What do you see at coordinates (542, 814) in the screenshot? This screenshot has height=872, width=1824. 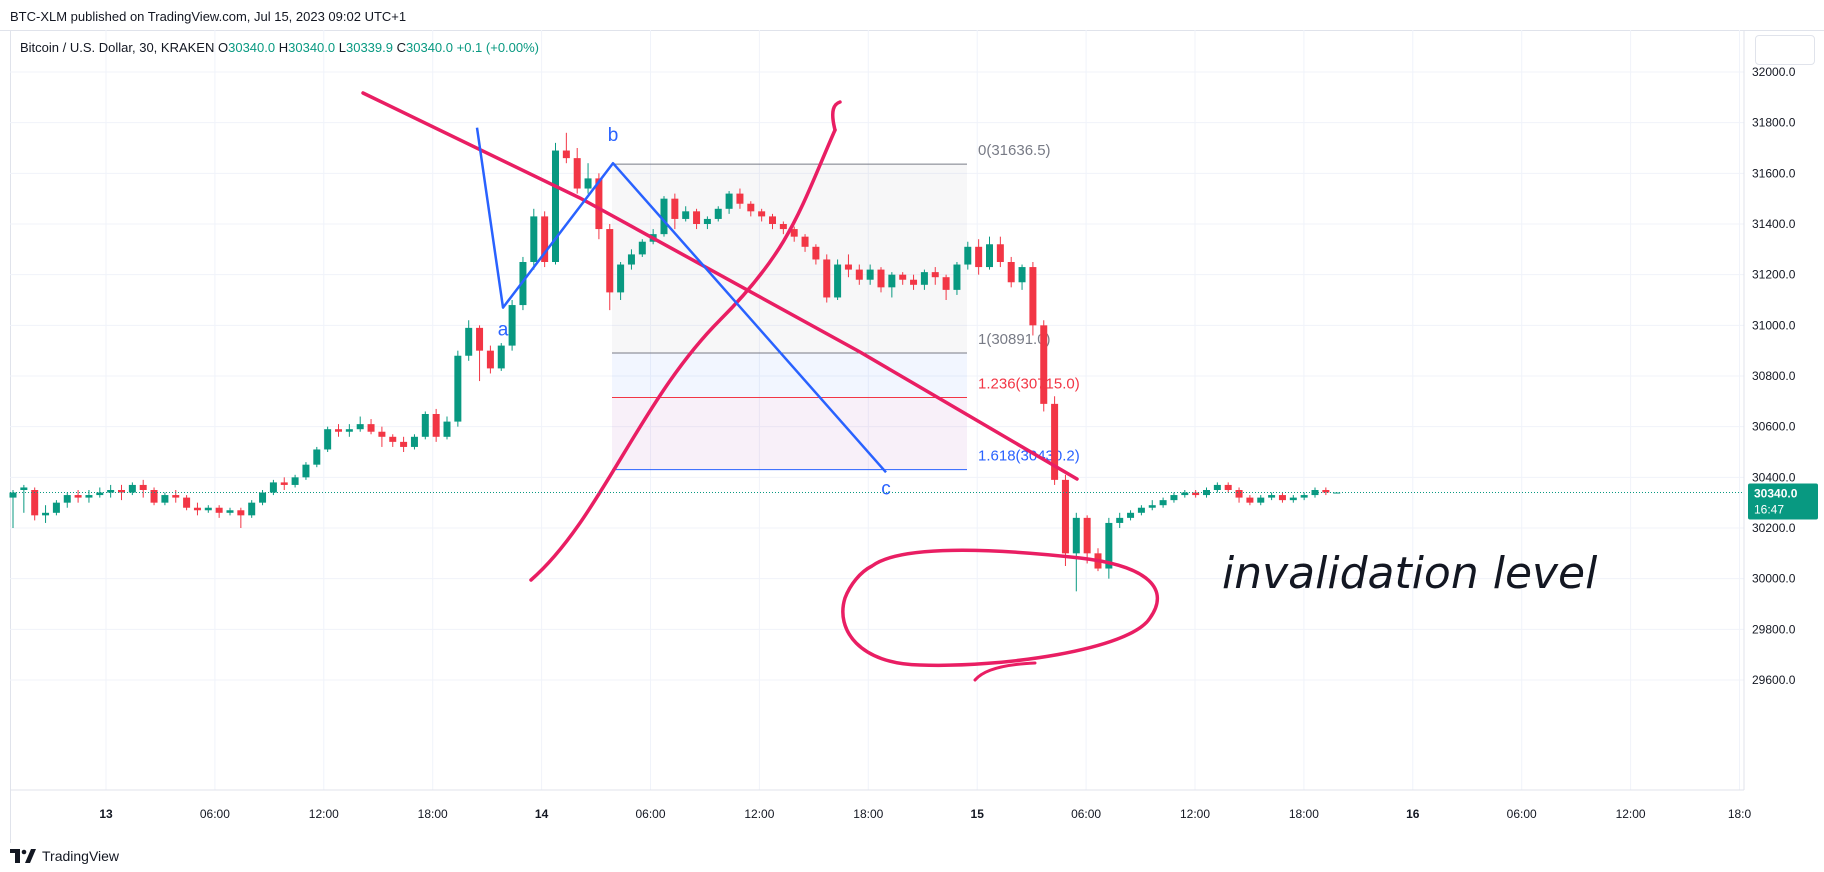 I see `time-tick-label: 14` at bounding box center [542, 814].